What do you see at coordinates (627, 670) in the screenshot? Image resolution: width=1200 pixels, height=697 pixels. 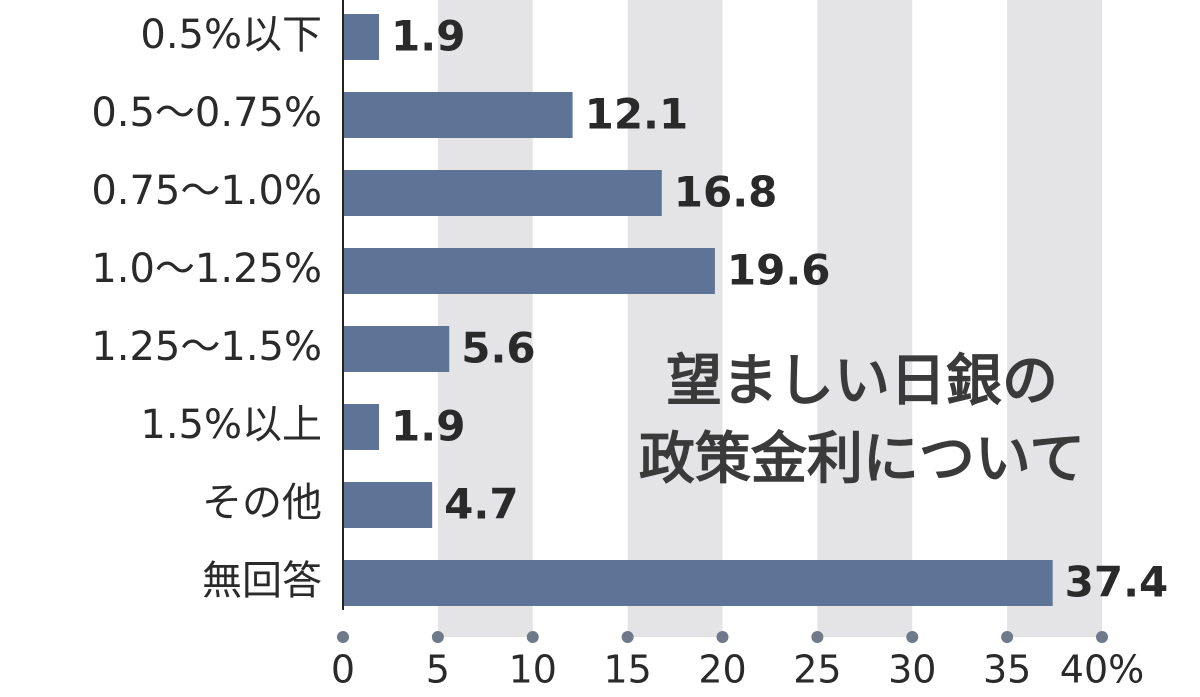 I see `x-tick-label: 15` at bounding box center [627, 670].